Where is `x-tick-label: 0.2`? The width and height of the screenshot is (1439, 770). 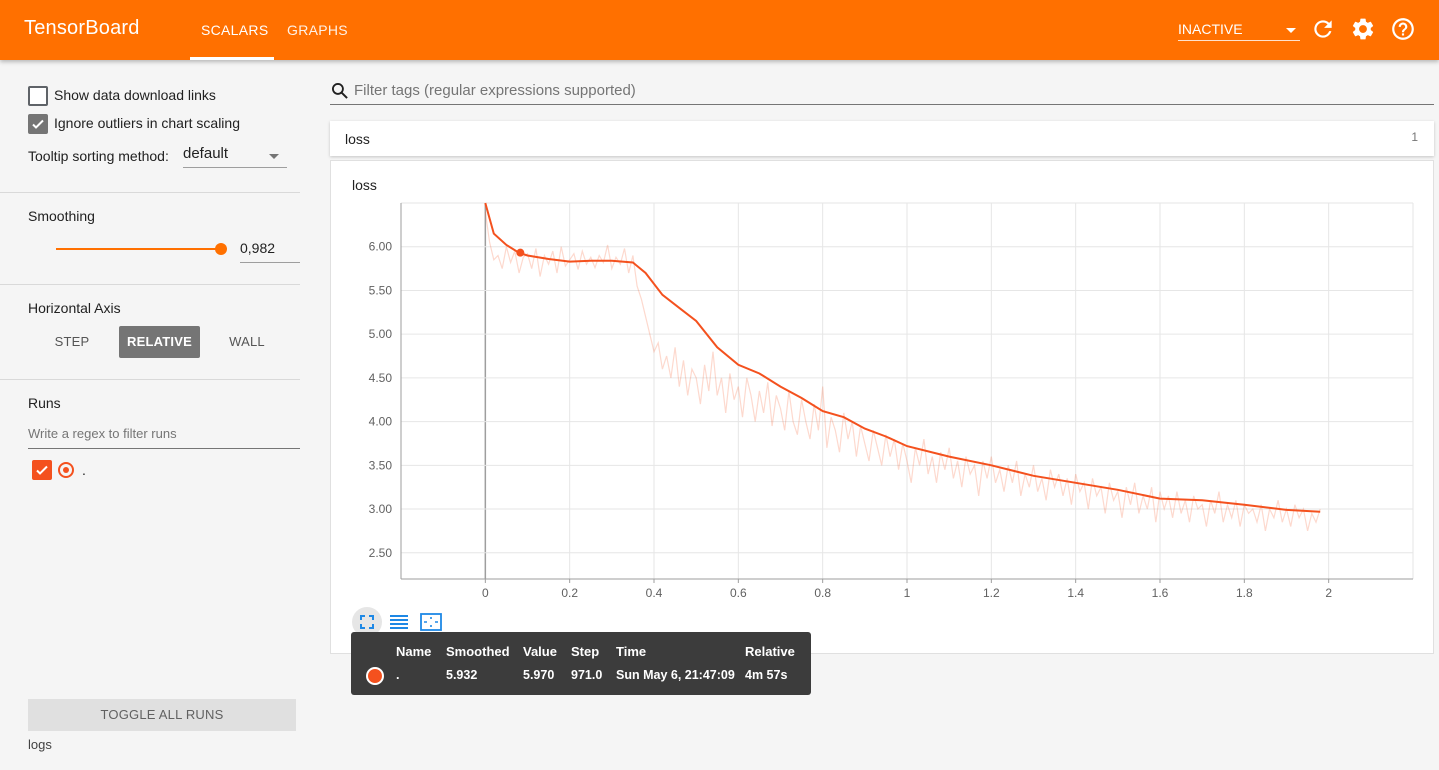 x-tick-label: 0.2 is located at coordinates (569, 593).